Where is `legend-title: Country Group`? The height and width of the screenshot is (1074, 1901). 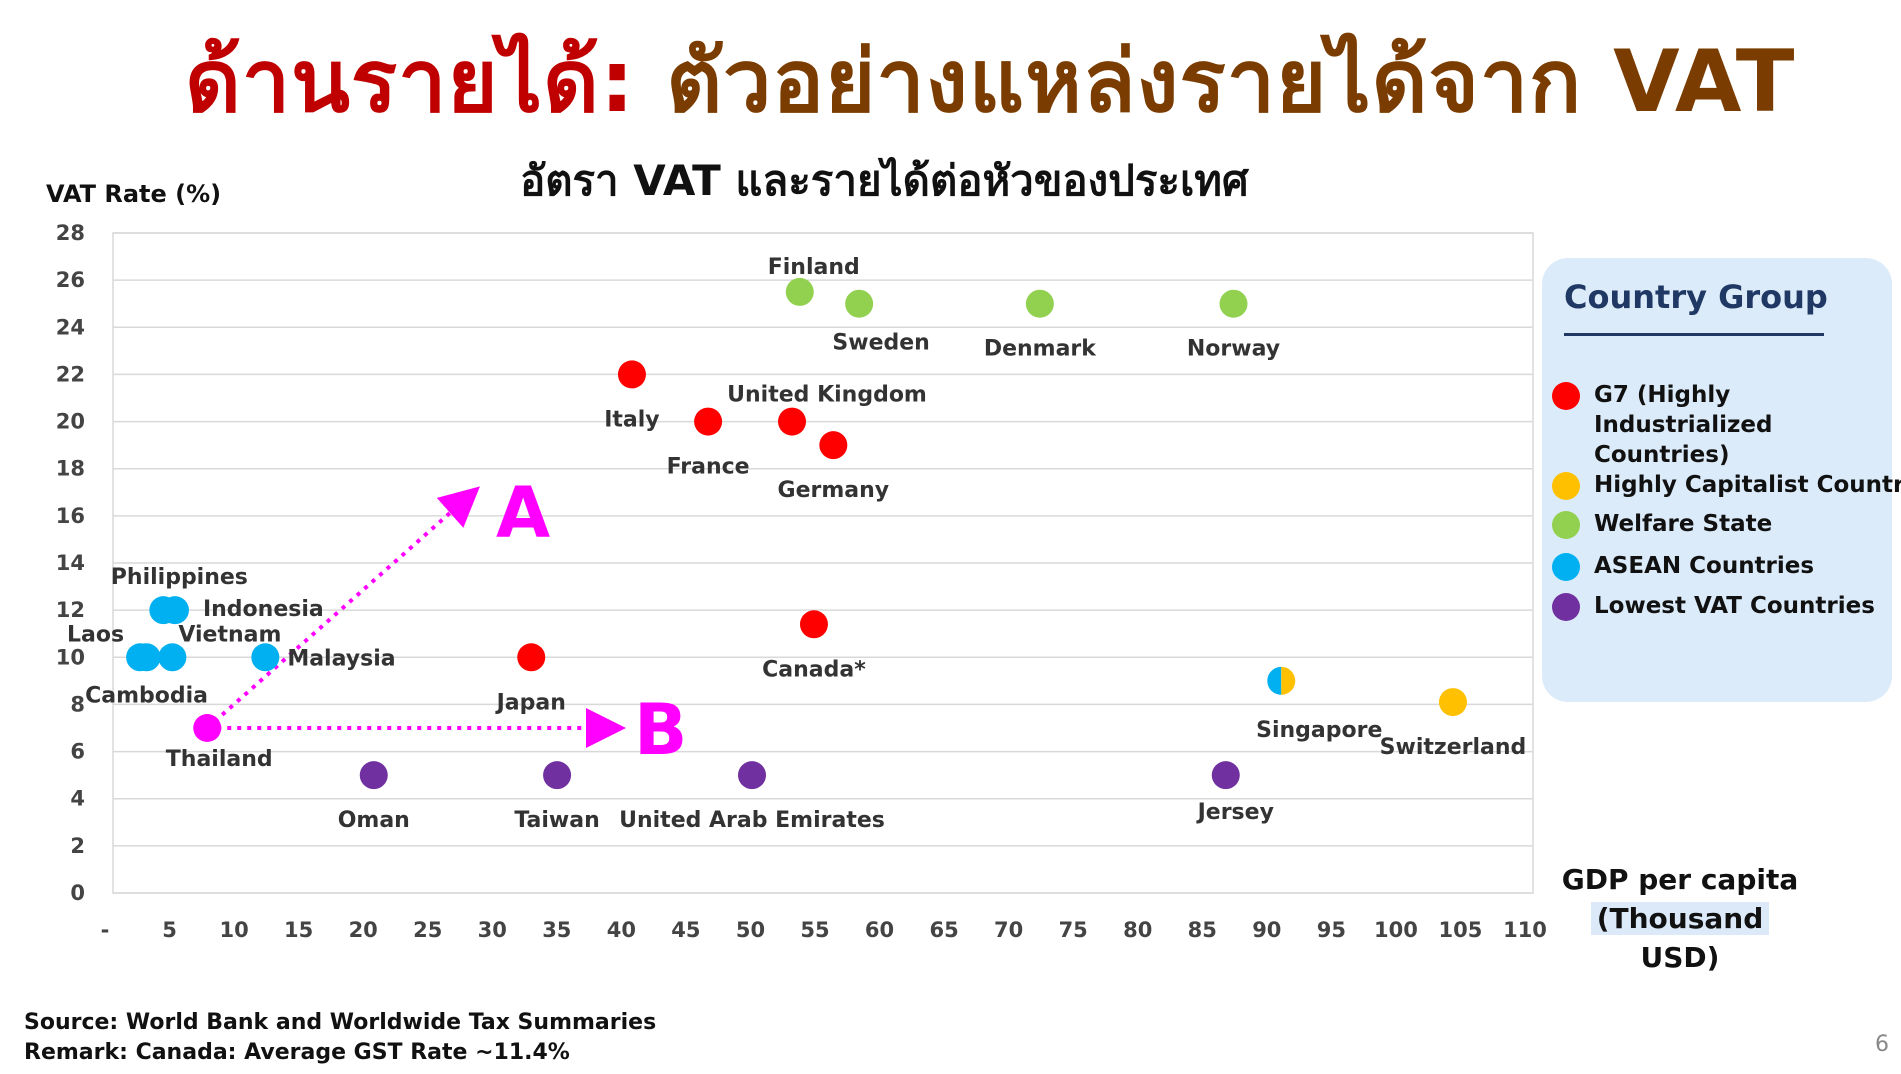 legend-title: Country Group is located at coordinates (1696, 297).